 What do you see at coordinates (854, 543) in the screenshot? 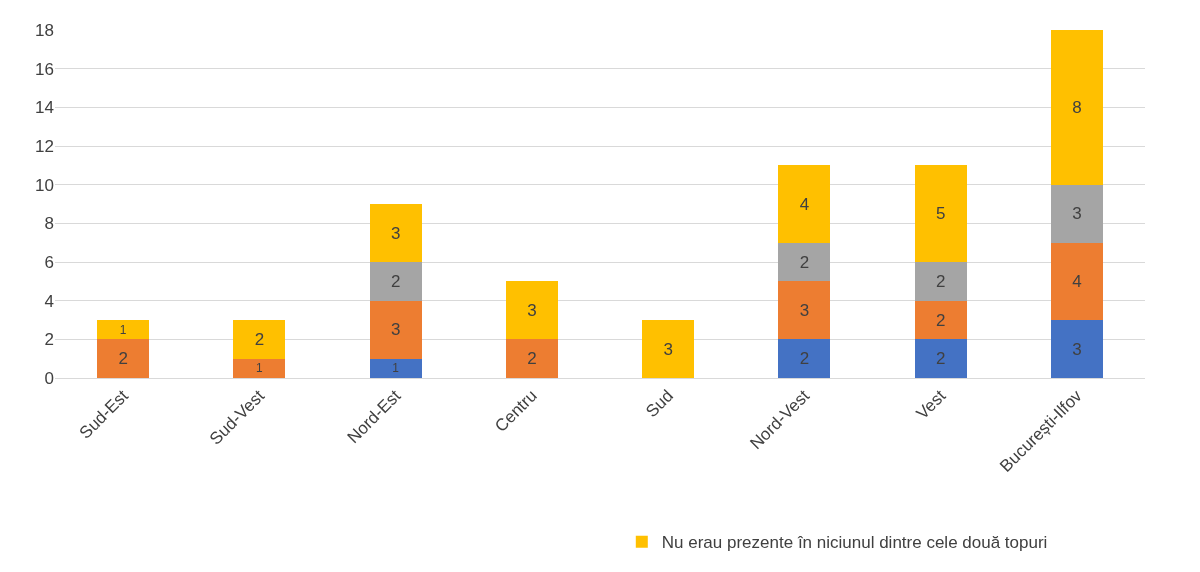
I see `legend-label: Nu erau prezente în niciunul dintre cele două topuri` at bounding box center [854, 543].